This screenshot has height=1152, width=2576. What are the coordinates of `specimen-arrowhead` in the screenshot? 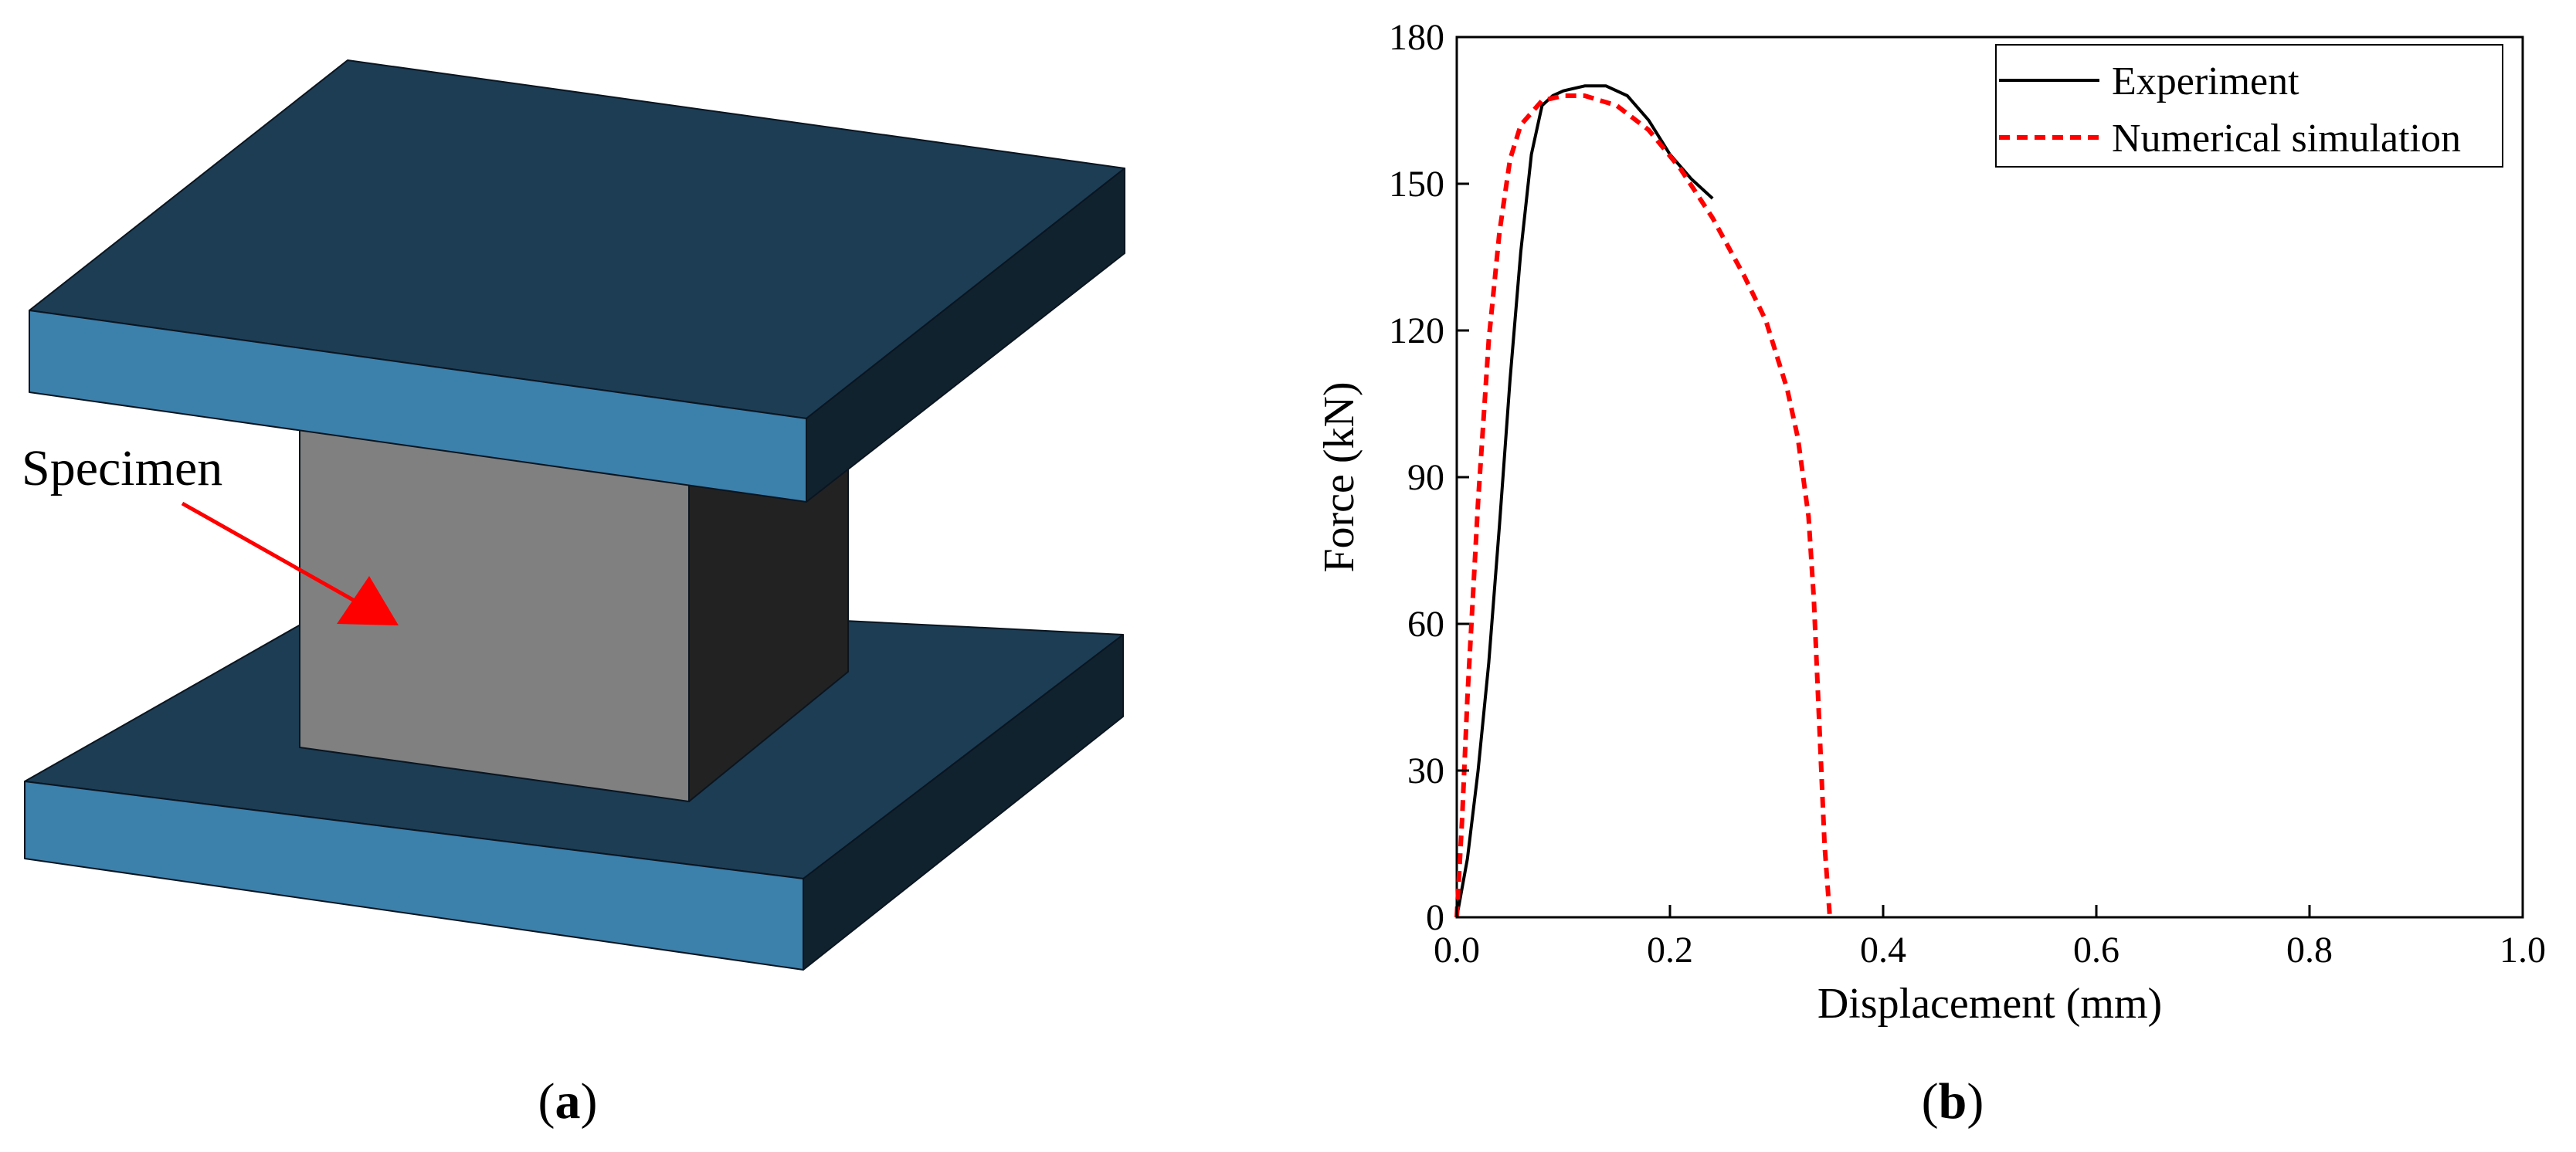 It's located at (368, 600).